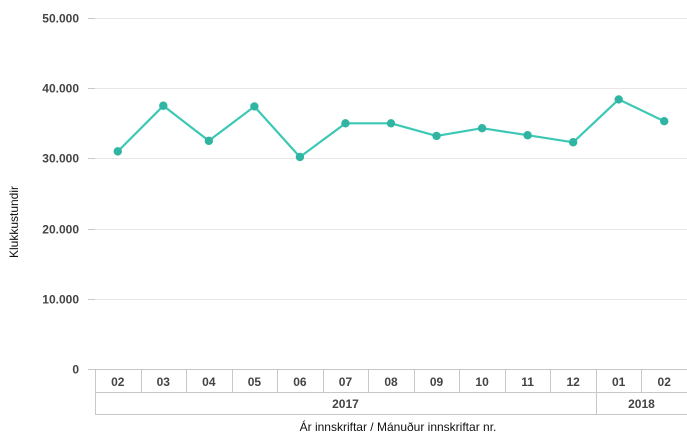 The image size is (687, 437). I want to click on x-tick-label: 11, so click(527, 382).